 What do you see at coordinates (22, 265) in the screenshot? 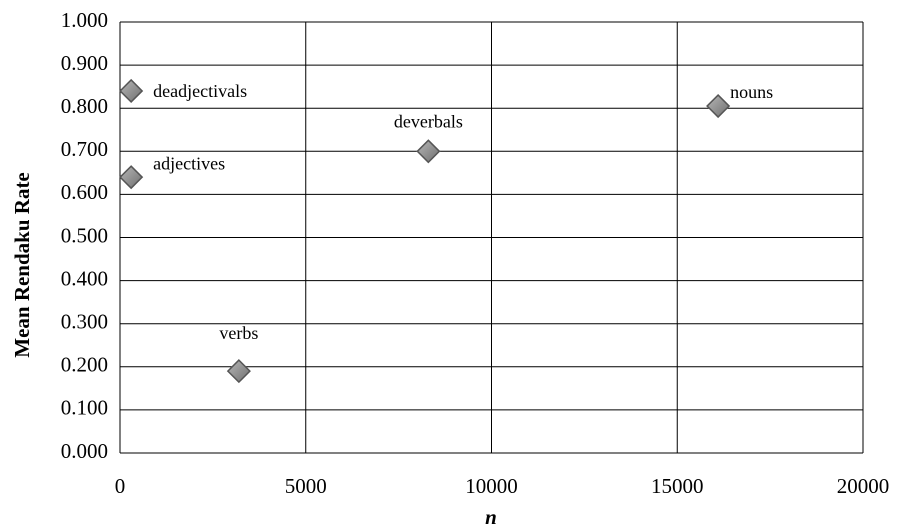
I see `y-axis-title: Mean Rendaku Rate` at bounding box center [22, 265].